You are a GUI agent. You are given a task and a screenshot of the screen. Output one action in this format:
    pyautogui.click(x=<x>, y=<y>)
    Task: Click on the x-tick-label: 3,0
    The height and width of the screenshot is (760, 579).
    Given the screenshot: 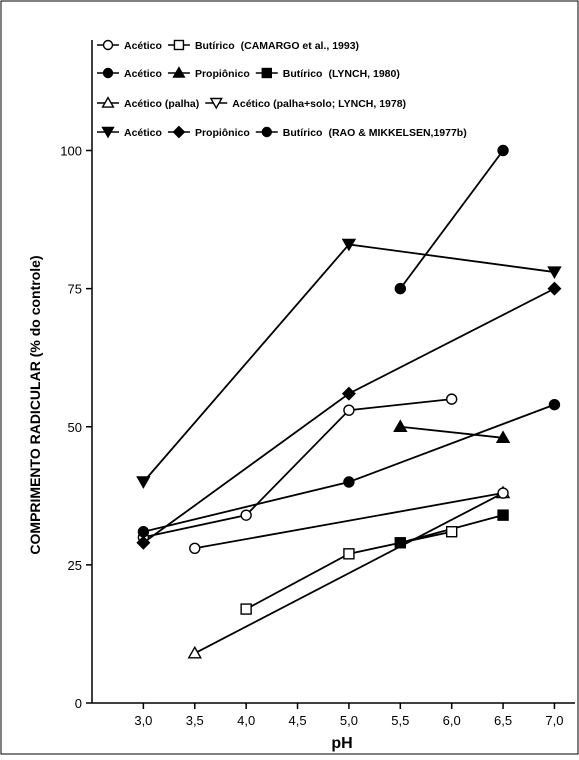 What is the action you would take?
    pyautogui.click(x=143, y=720)
    